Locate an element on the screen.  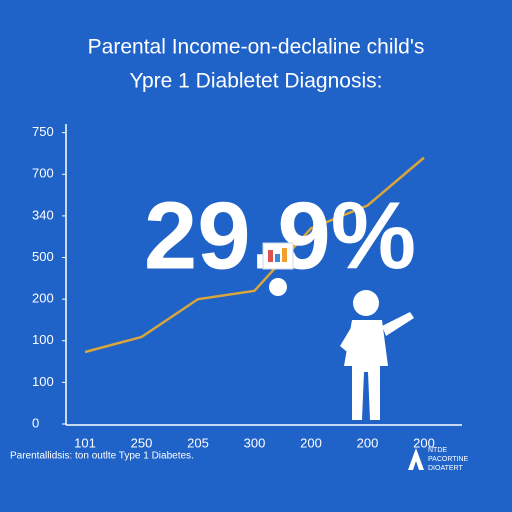
y-tick-label: 500 is located at coordinates (43, 256).